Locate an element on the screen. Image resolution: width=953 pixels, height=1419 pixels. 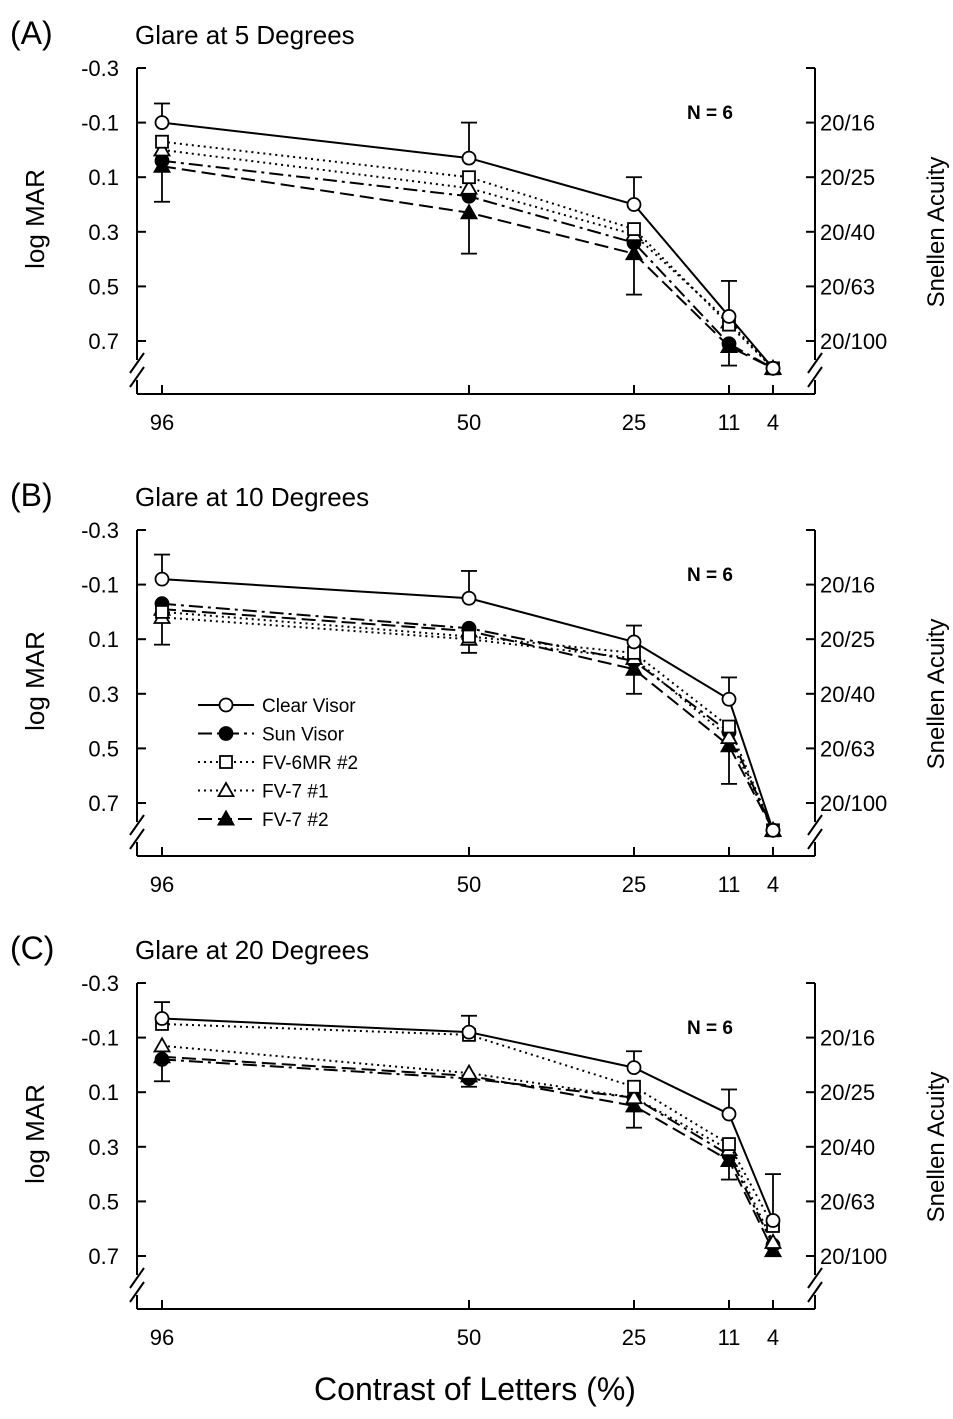
series-line-sun-visor is located at coordinates (467, 716).